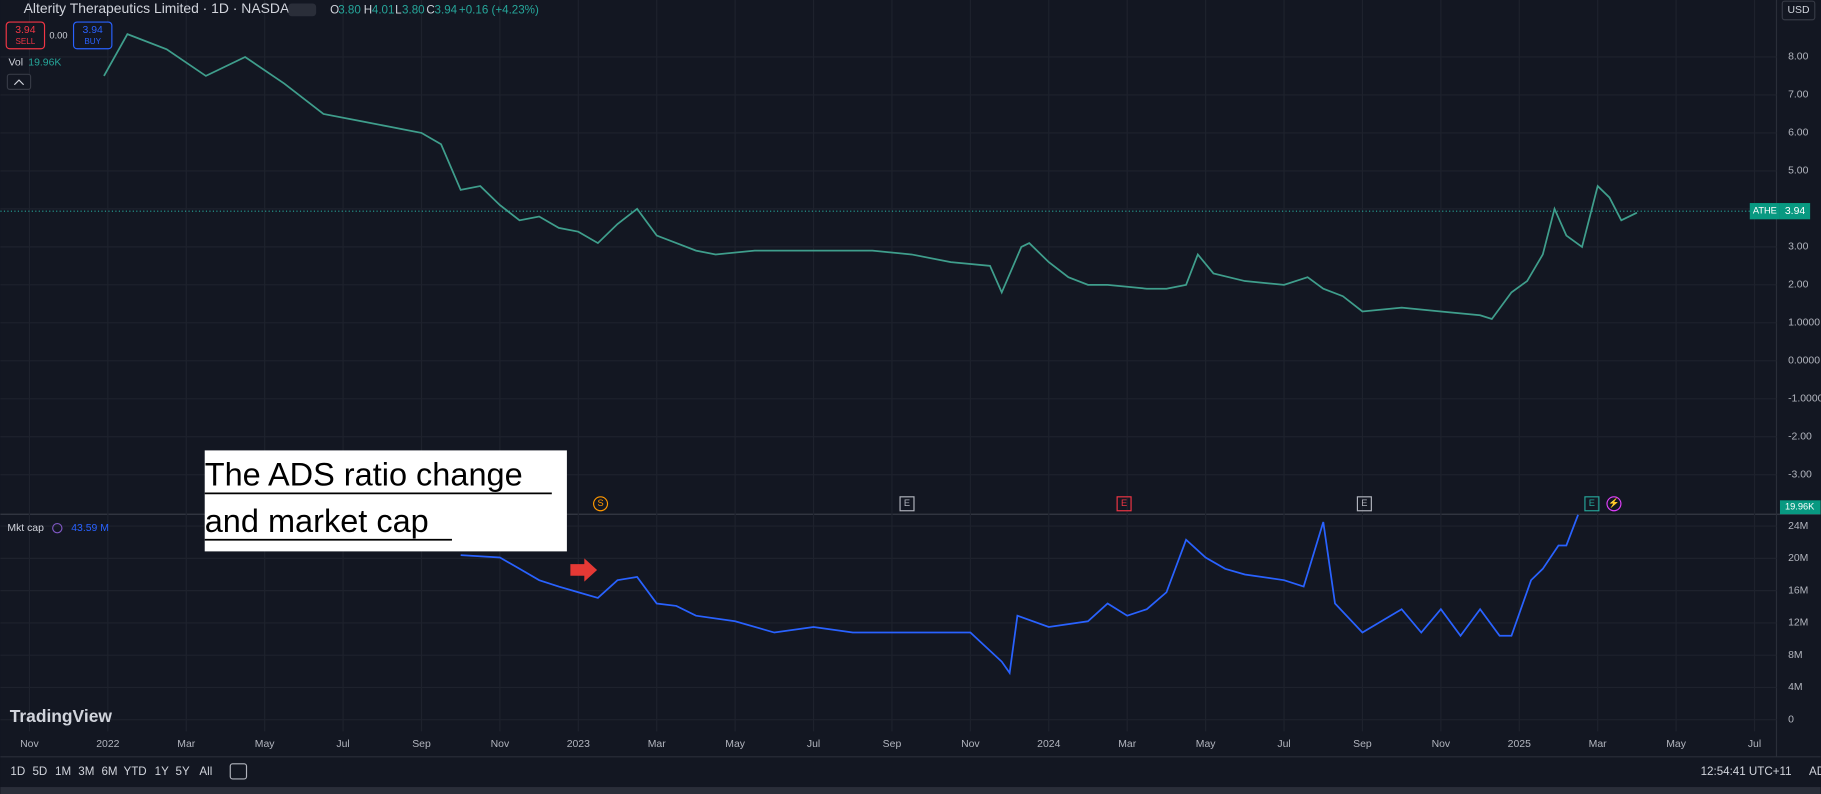  I want to click on buy-button, so click(92, 35).